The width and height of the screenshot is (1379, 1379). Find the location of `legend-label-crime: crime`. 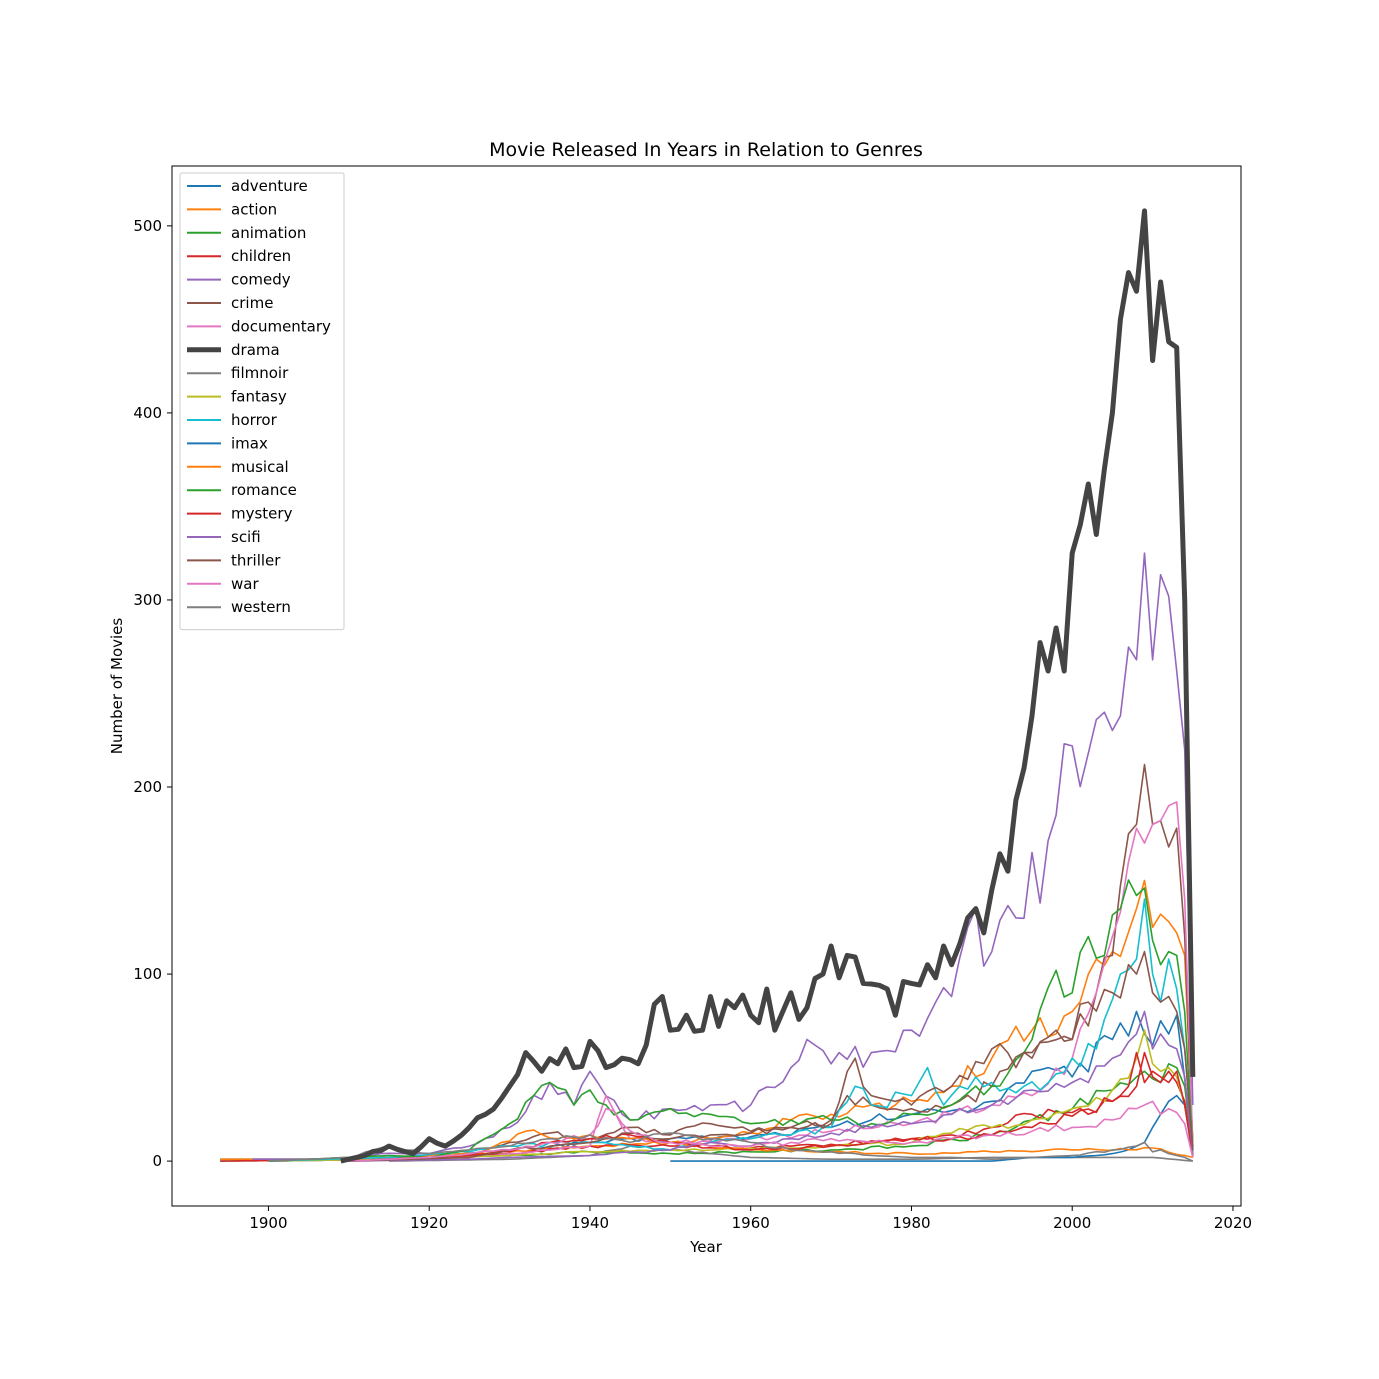

legend-label-crime: crime is located at coordinates (252, 303).